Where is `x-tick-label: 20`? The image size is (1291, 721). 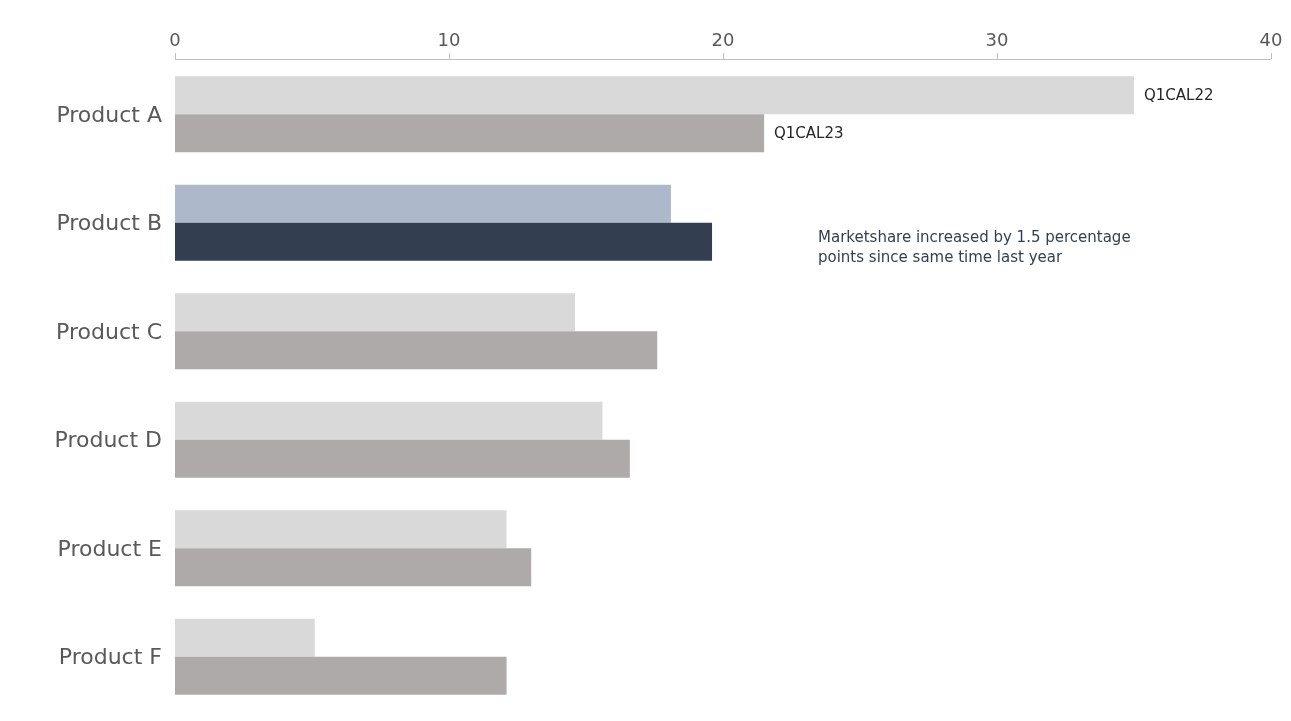 x-tick-label: 20 is located at coordinates (723, 39).